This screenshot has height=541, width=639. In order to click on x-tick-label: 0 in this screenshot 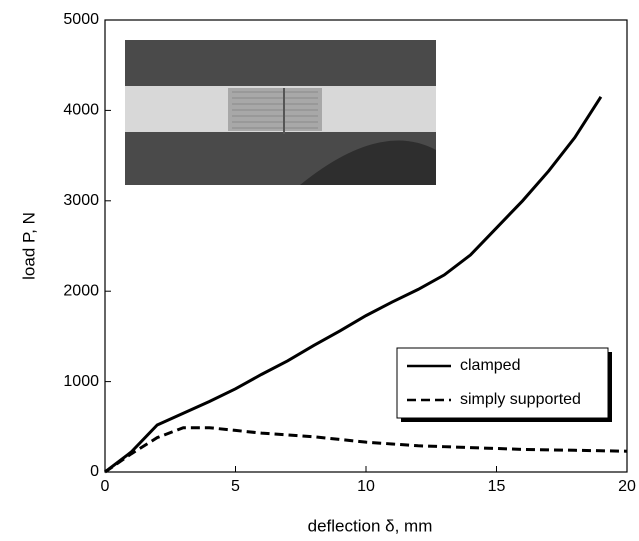, I will do `click(105, 486)`.